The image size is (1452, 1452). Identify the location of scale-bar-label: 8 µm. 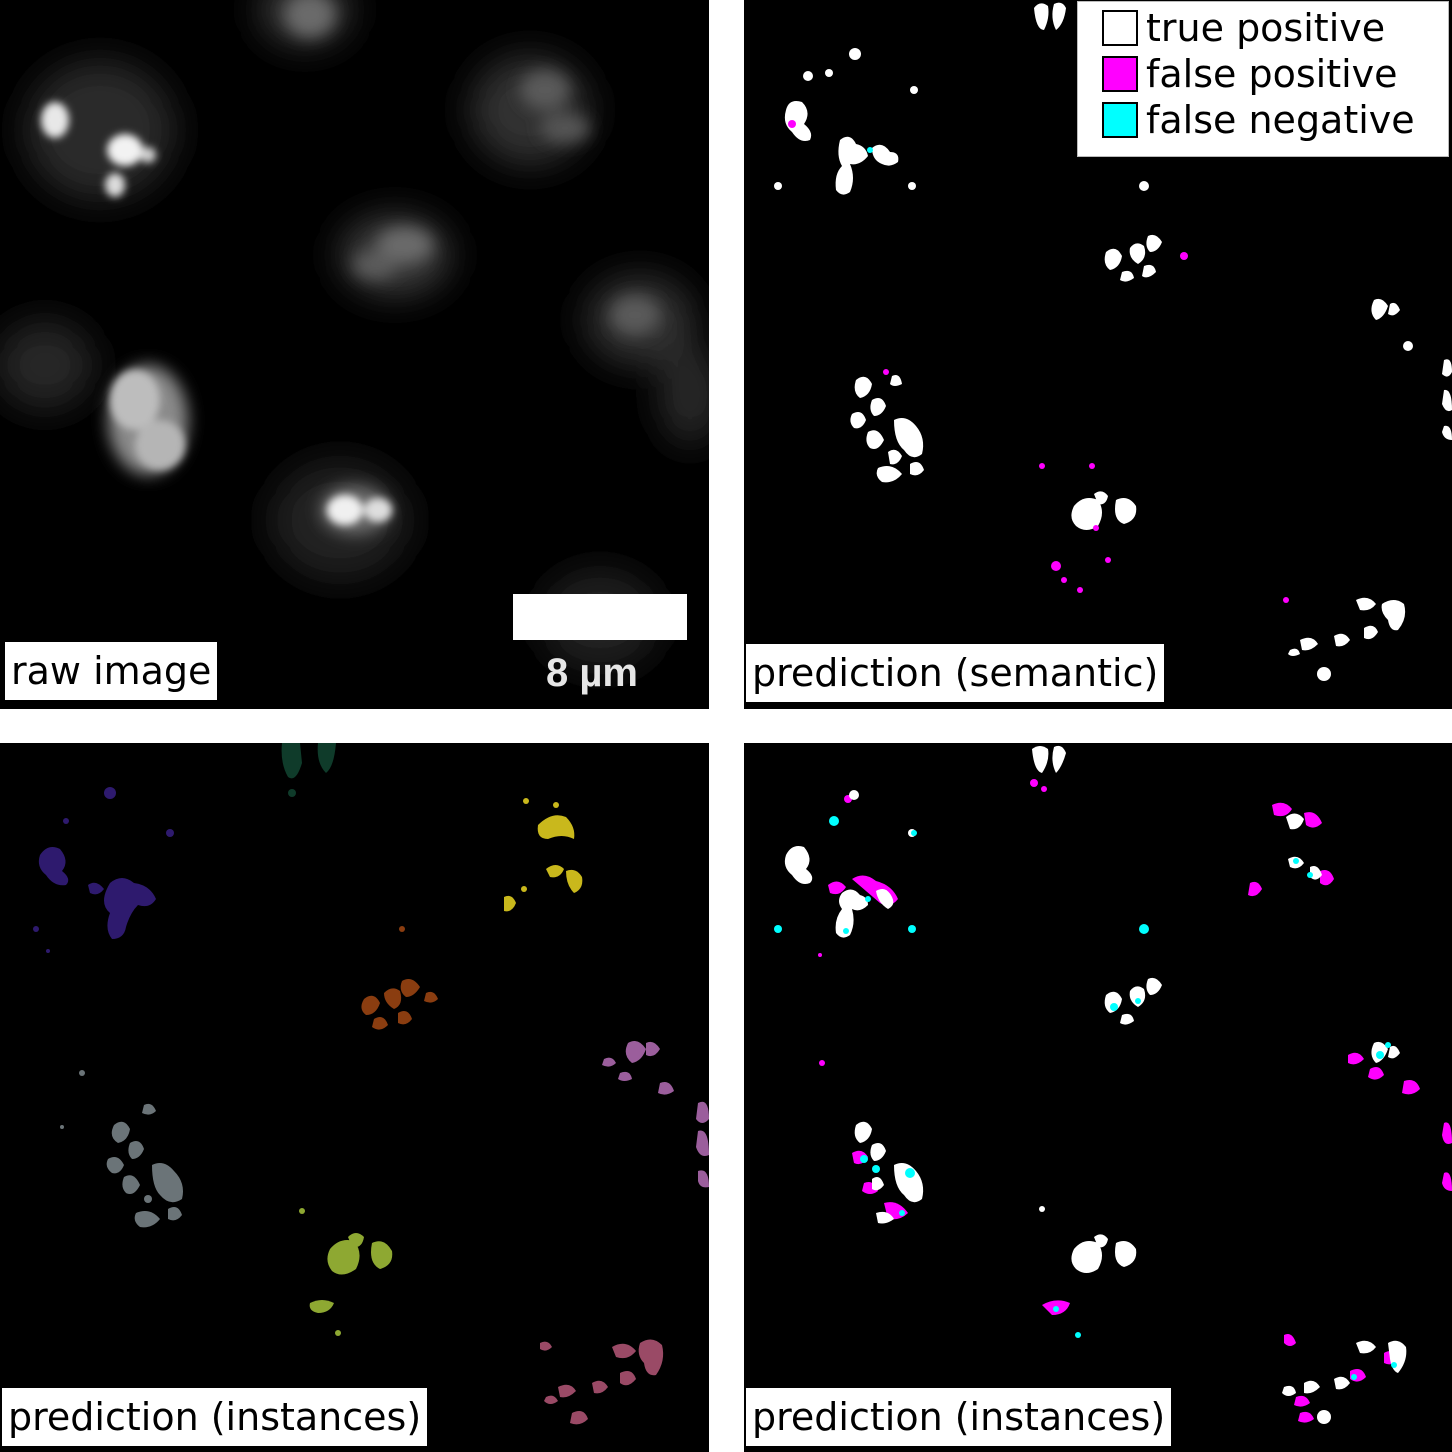
(592, 673).